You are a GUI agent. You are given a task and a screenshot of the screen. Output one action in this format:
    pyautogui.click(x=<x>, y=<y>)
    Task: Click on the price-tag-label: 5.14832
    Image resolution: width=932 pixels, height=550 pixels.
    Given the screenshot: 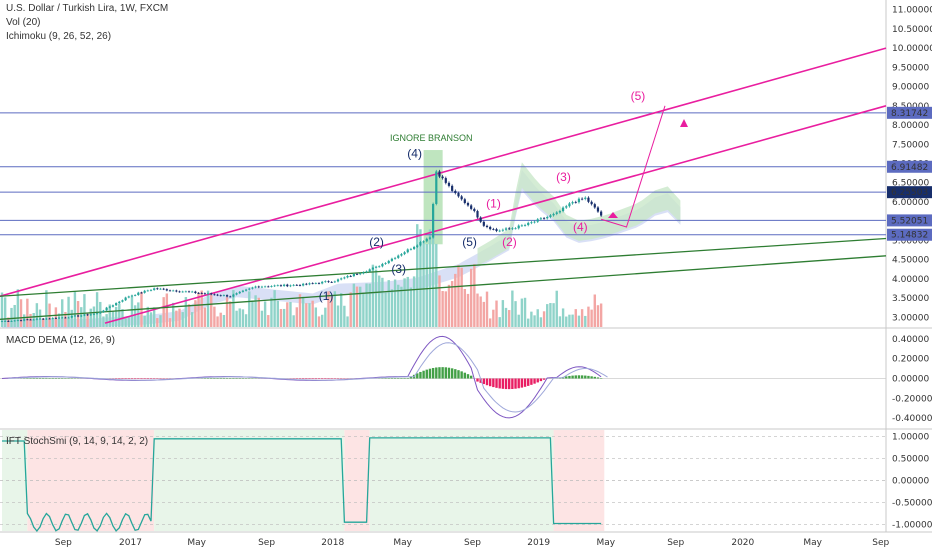 What is the action you would take?
    pyautogui.click(x=909, y=236)
    